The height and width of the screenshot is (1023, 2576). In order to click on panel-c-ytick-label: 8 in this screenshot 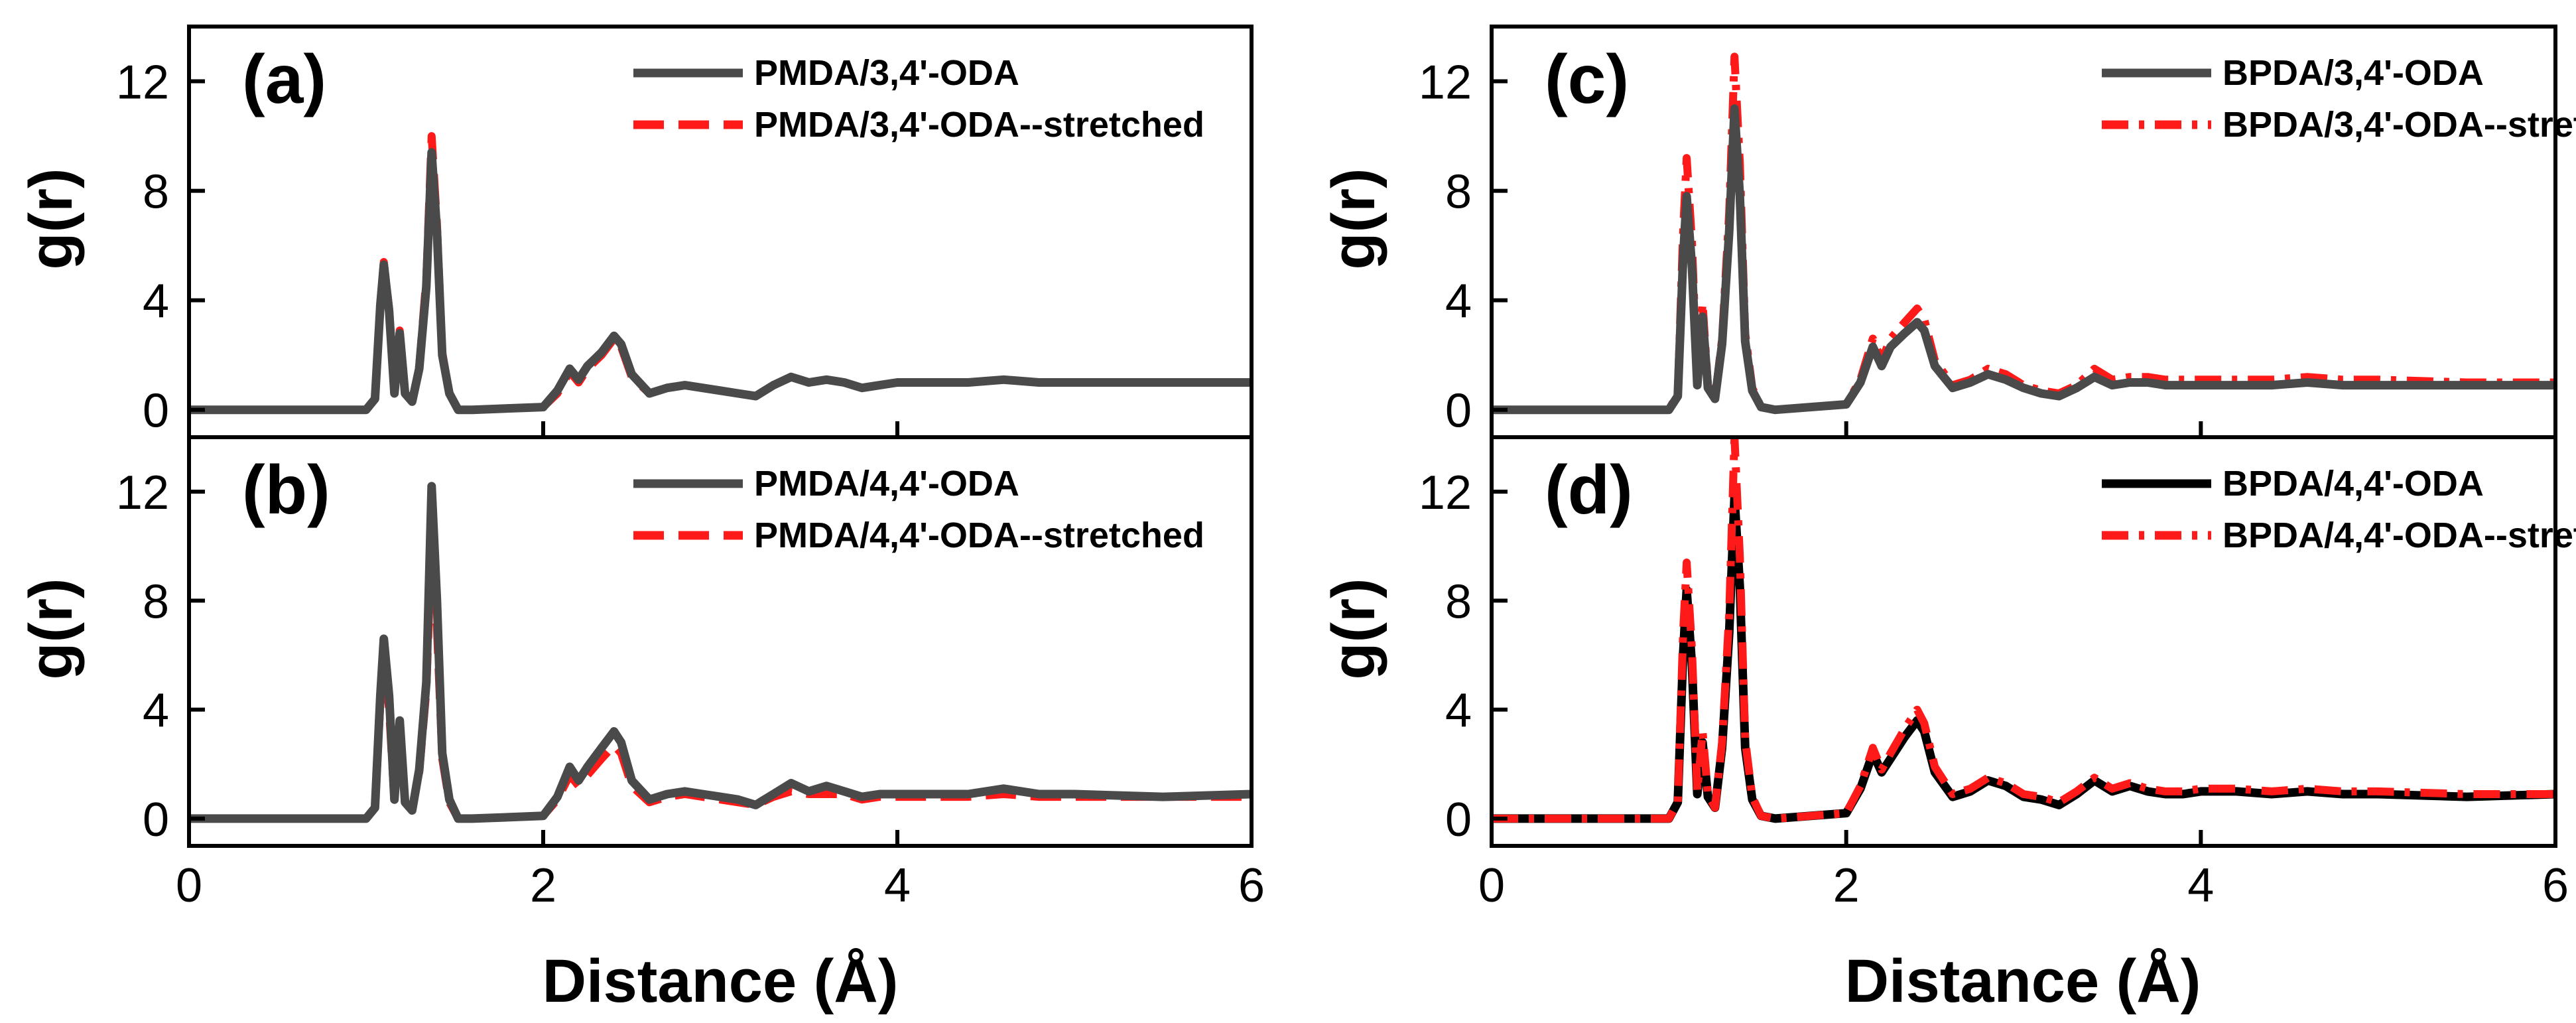, I will do `click(1459, 192)`.